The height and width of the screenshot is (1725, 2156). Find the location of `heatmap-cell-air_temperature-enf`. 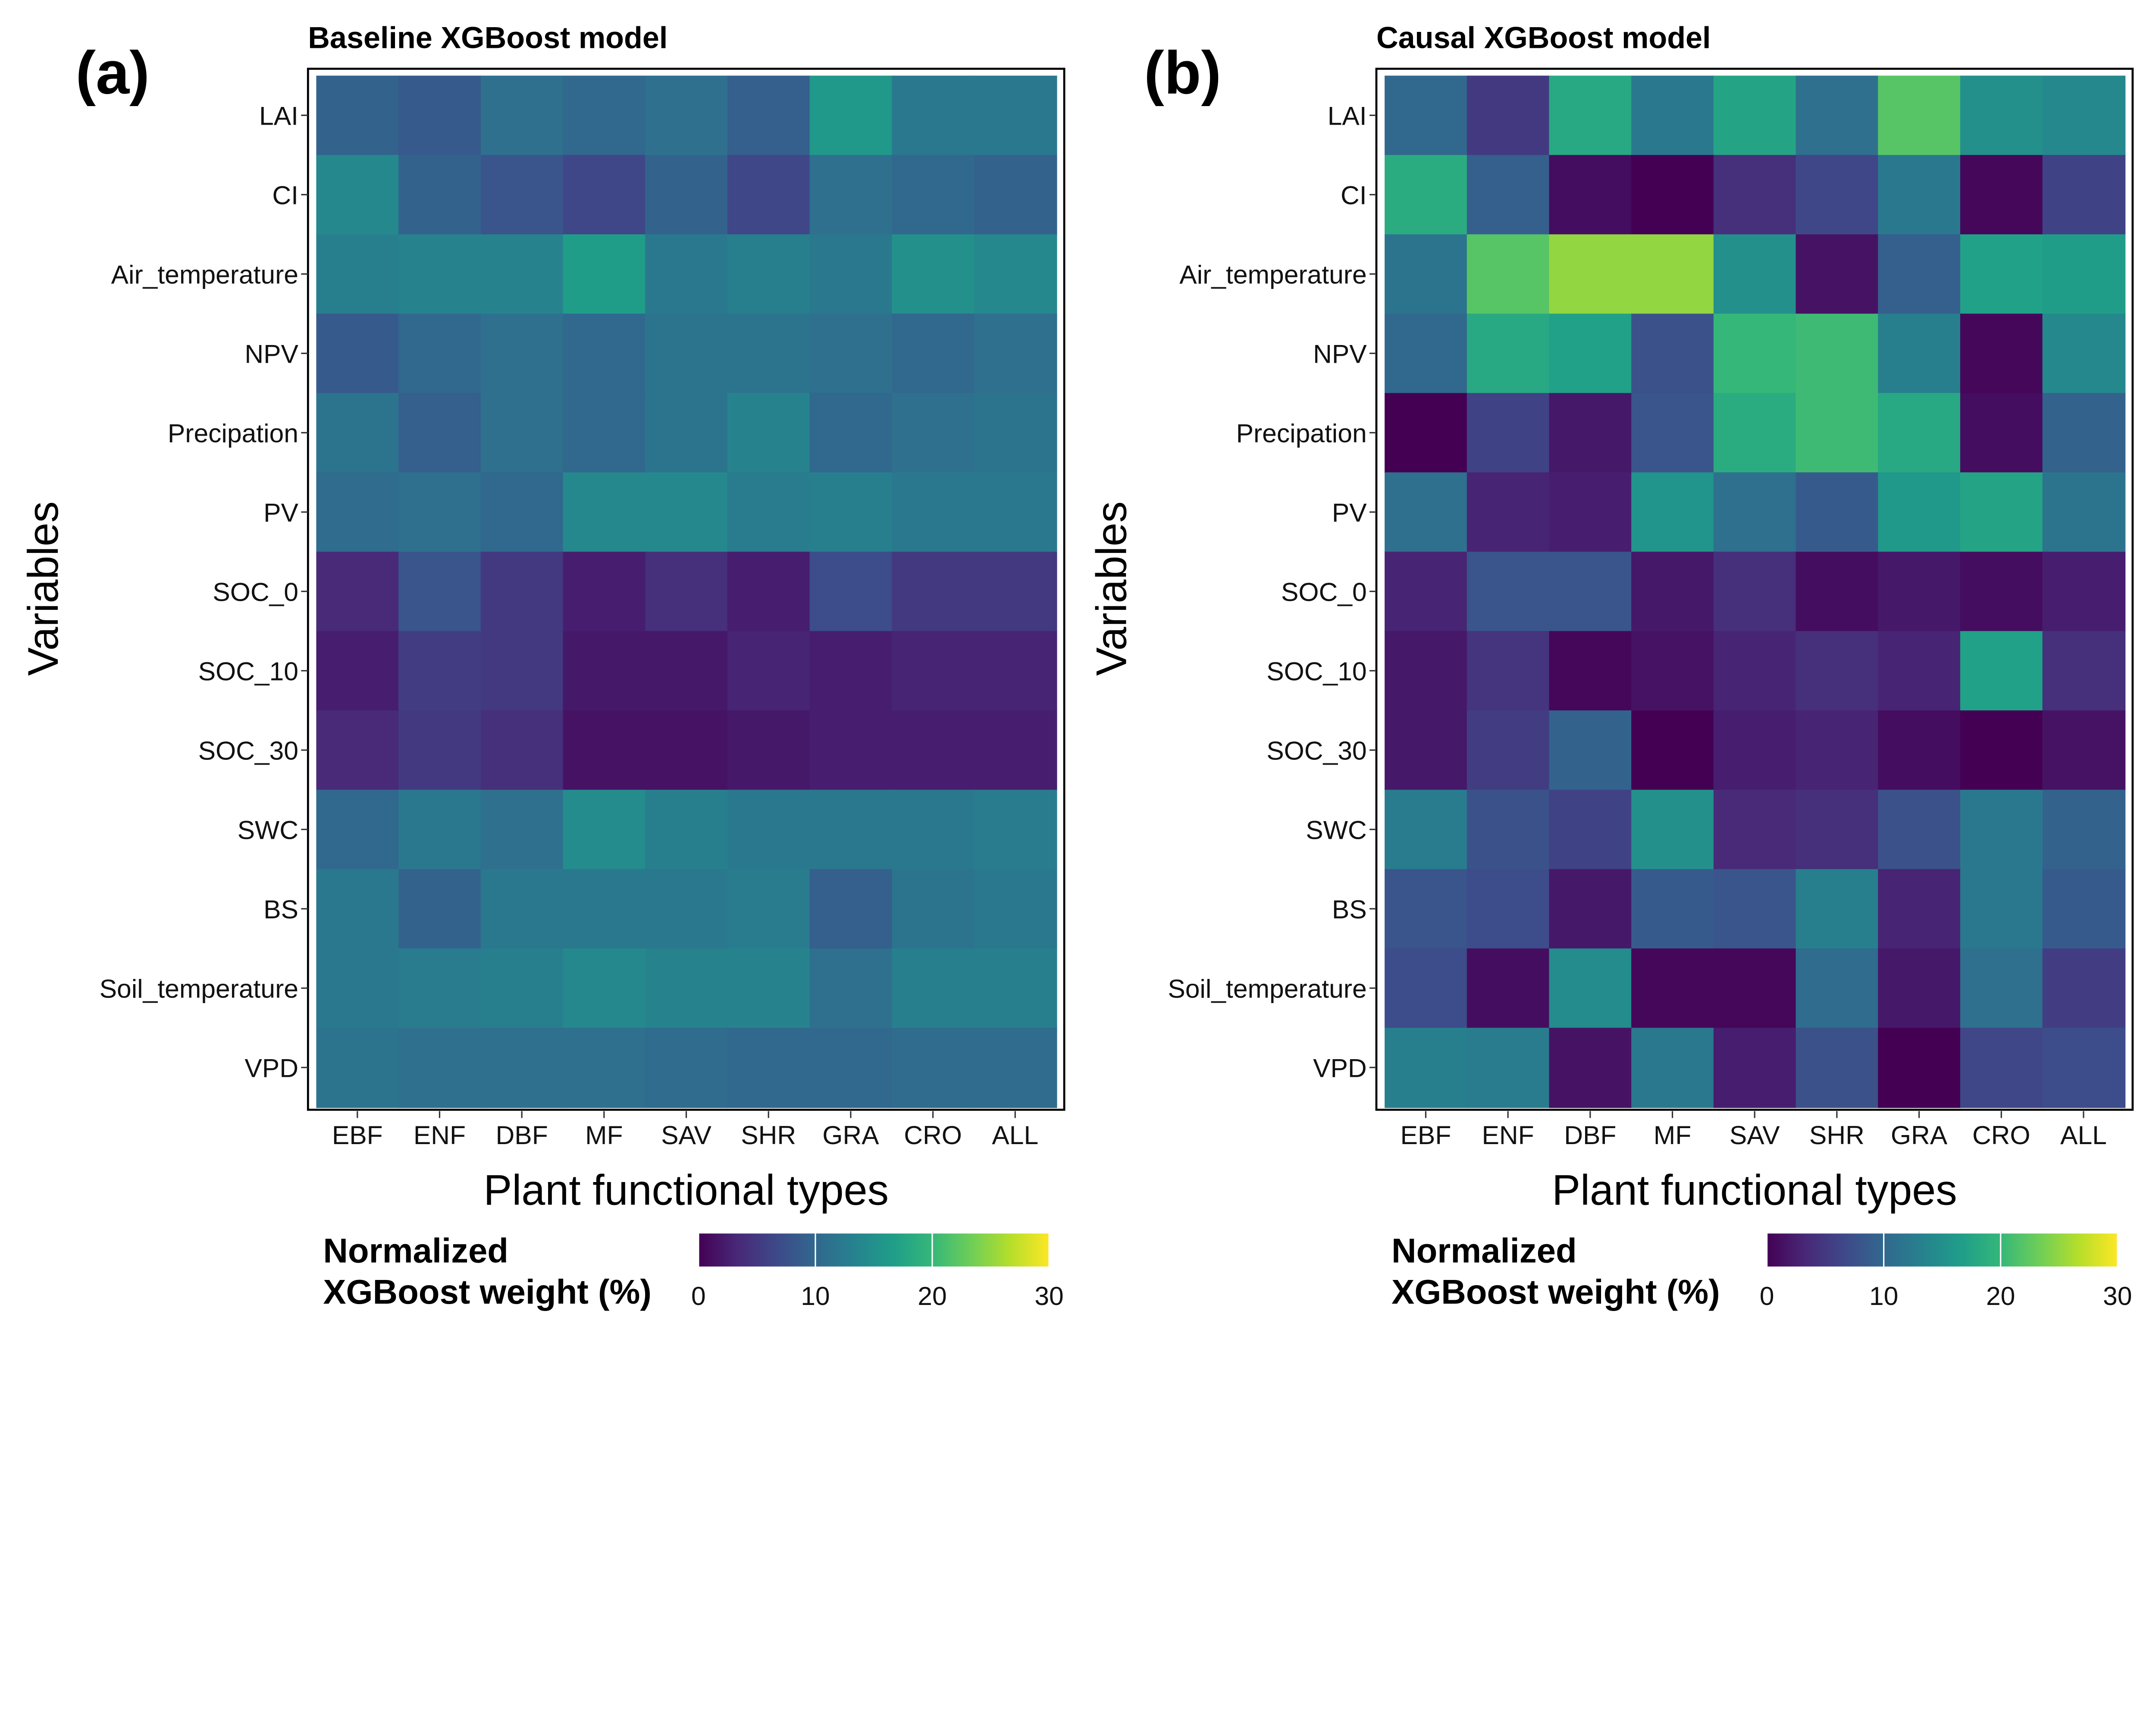

heatmap-cell-air_temperature-enf is located at coordinates (1508, 274).